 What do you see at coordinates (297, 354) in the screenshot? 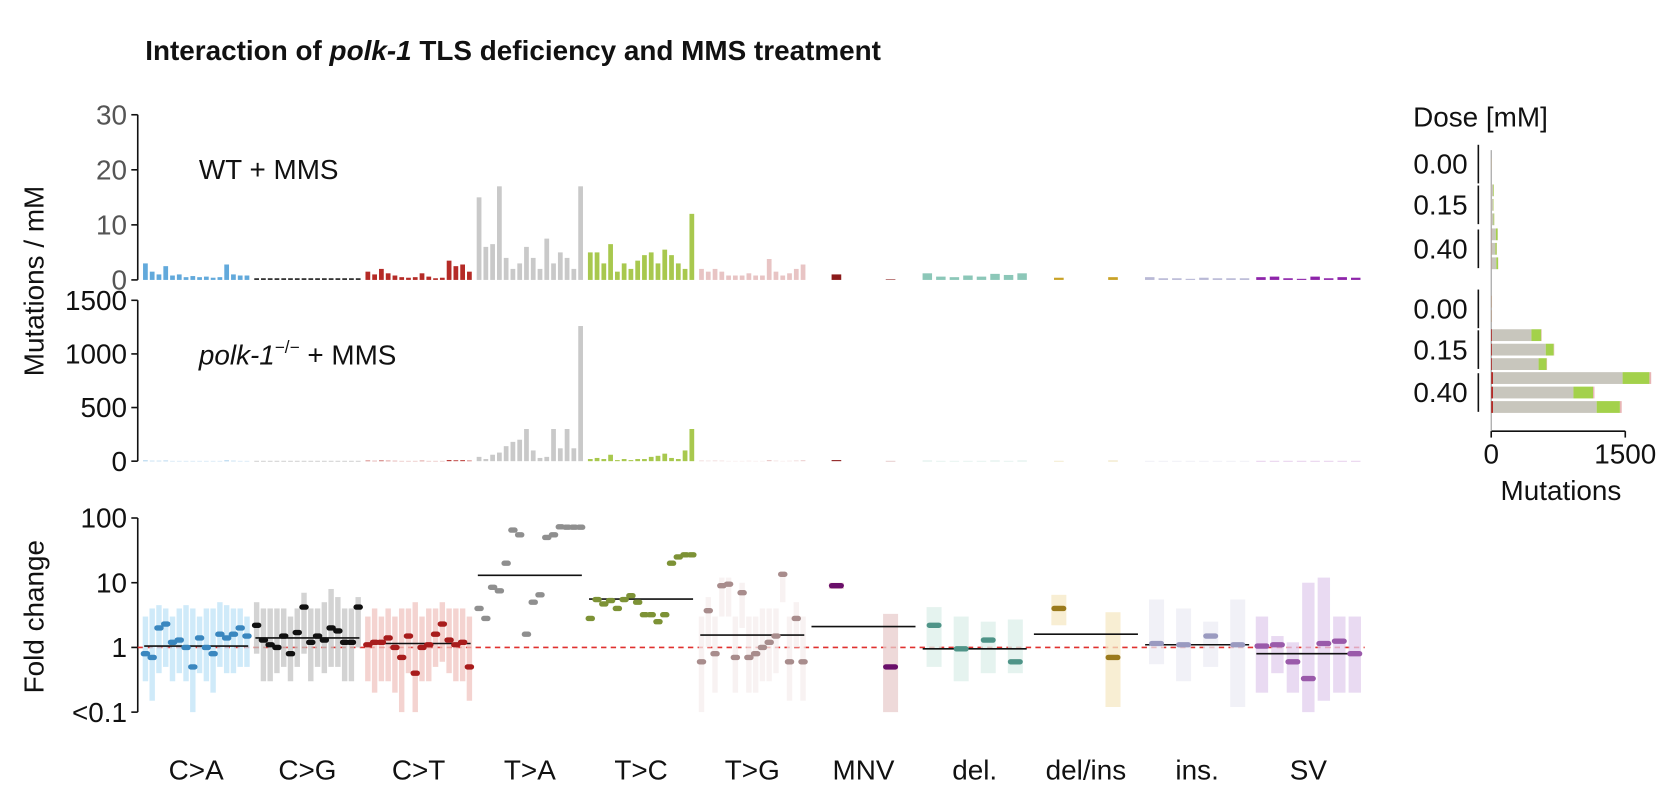
I see `panel-label: polk-1−/− + MMS` at bounding box center [297, 354].